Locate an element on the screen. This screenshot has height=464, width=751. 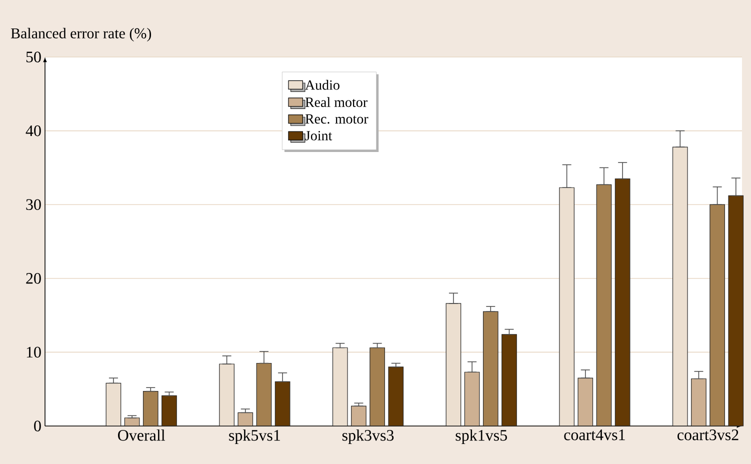
legend-label: Joint is located at coordinates (318, 135).